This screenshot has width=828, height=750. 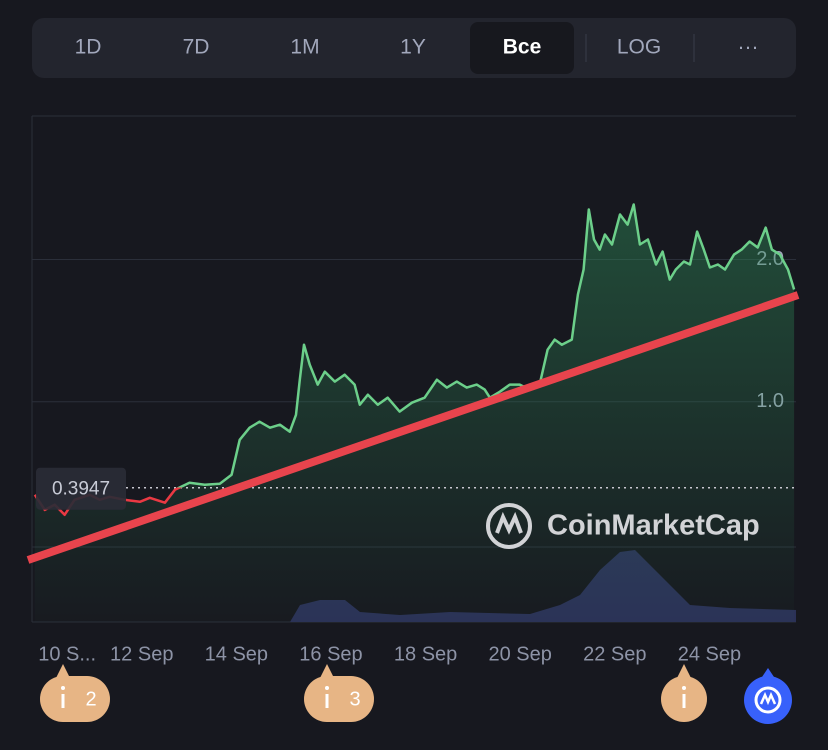 I want to click on watermark-text: CoinMarketCap, so click(x=653, y=526).